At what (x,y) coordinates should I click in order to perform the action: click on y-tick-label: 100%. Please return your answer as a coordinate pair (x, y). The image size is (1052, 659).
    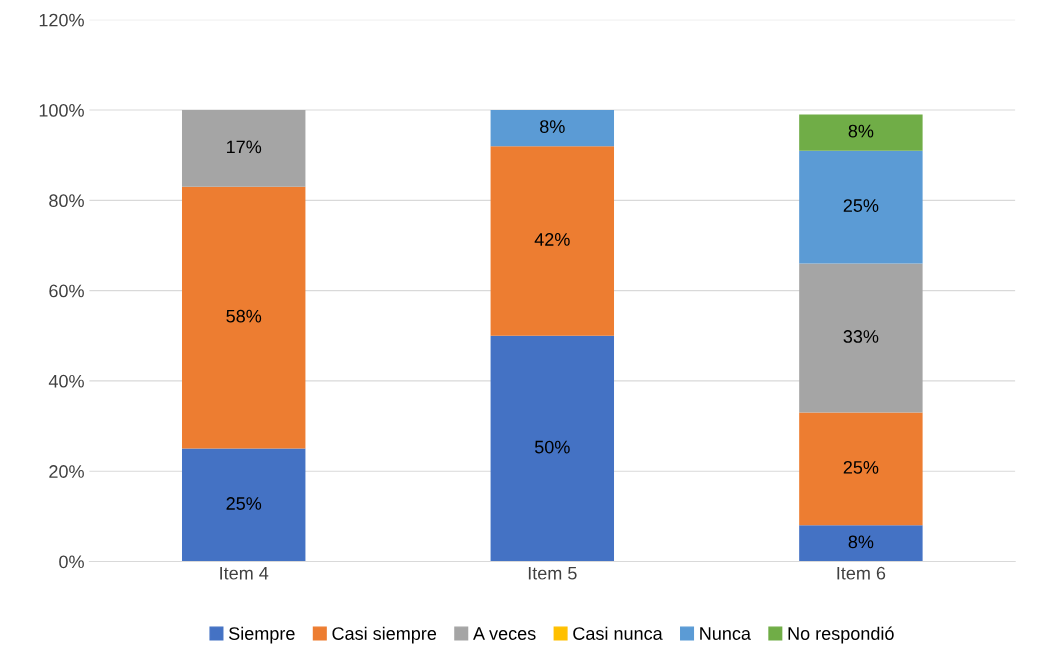
    Looking at the image, I should click on (61, 110).